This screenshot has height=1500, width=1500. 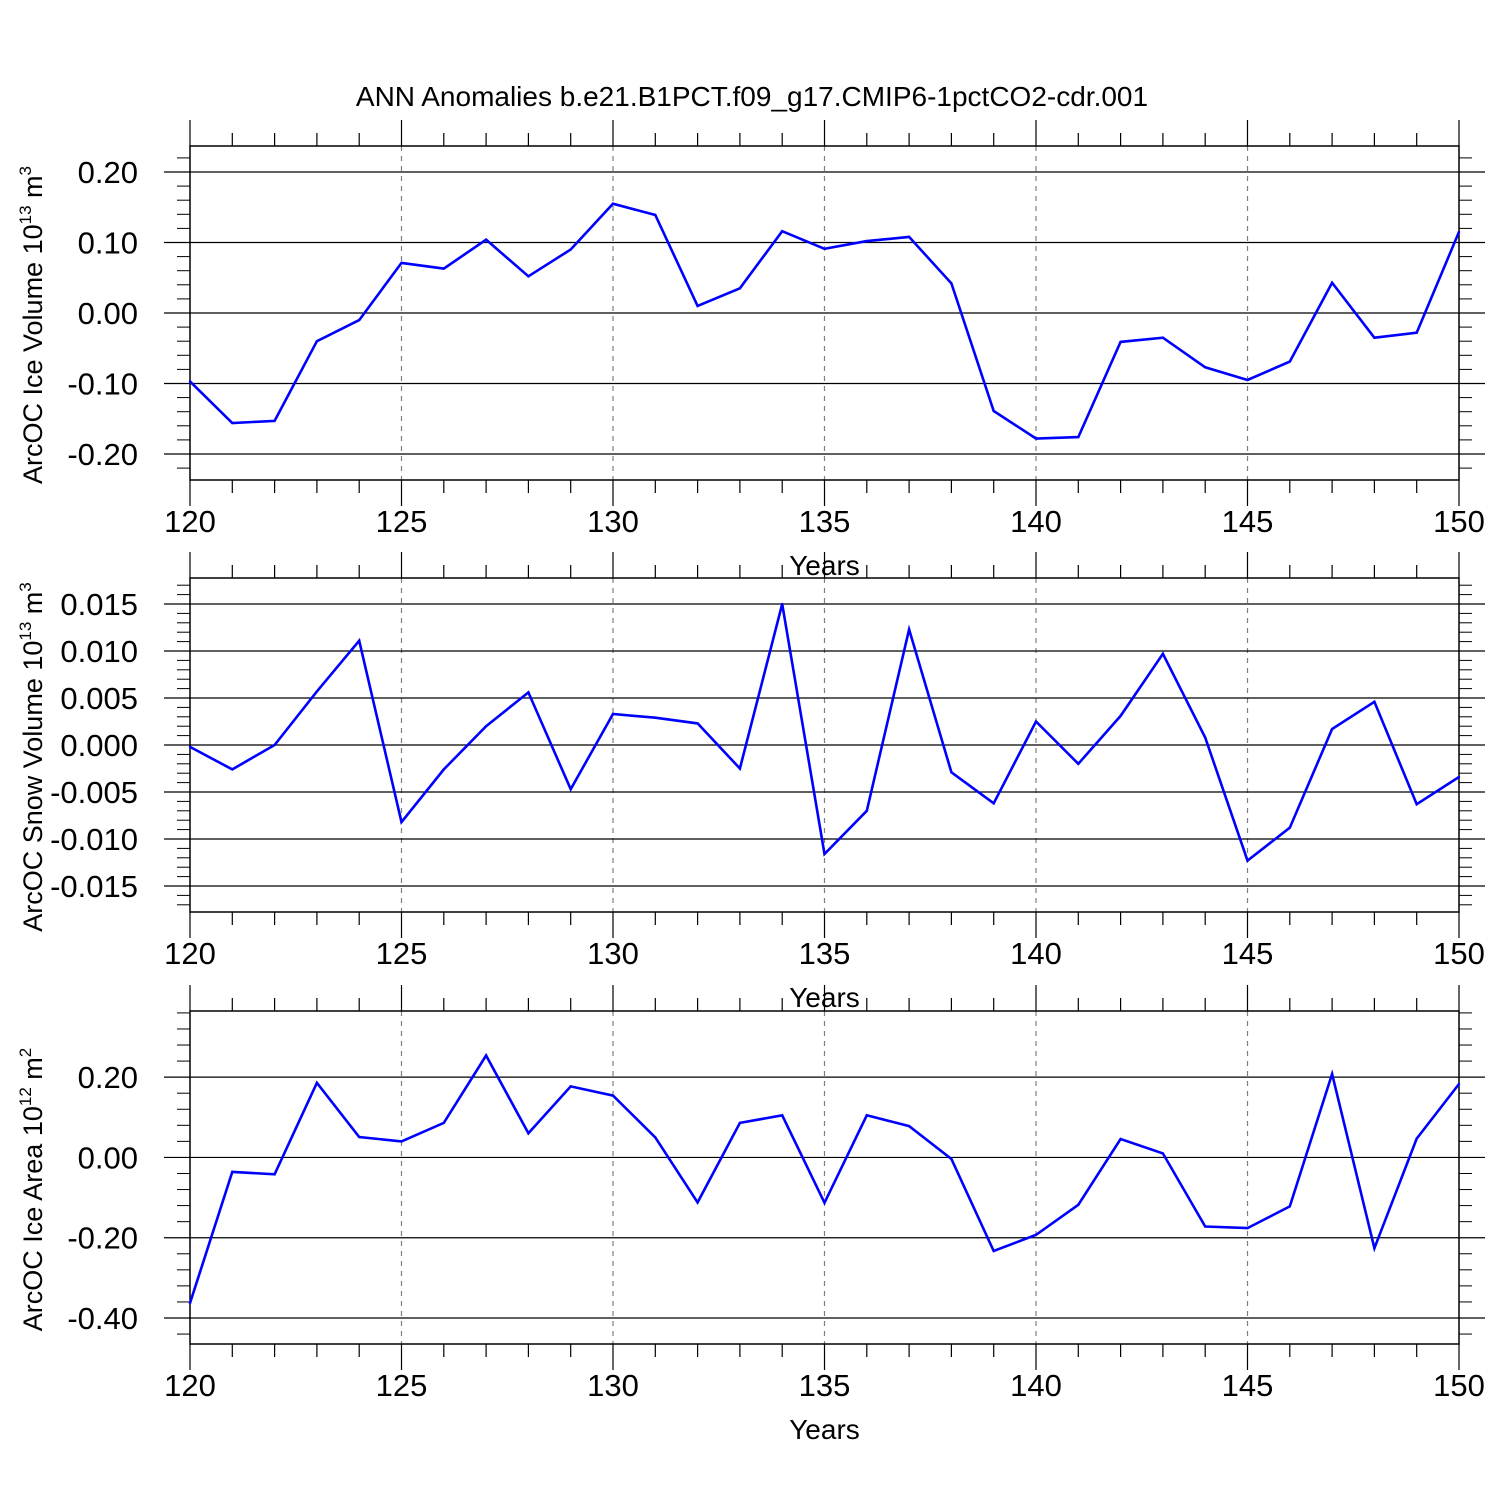 I want to click on y-tick-label: 0.10, so click(x=108, y=243).